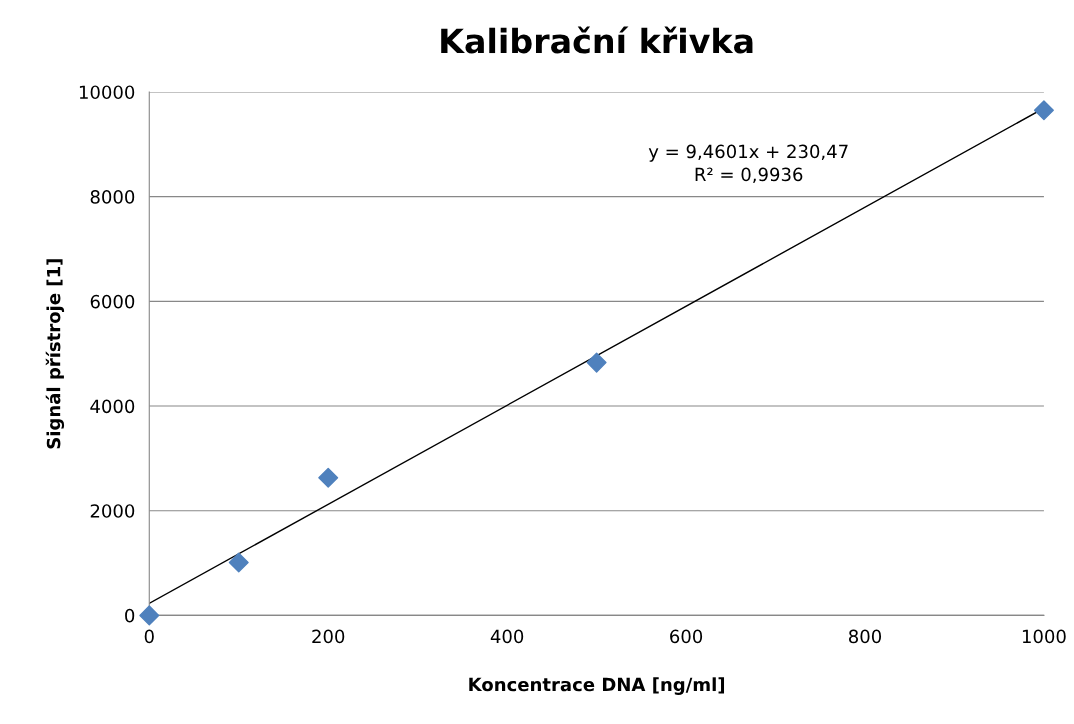 The width and height of the screenshot is (1074, 724). Describe the element at coordinates (112, 197) in the screenshot. I see `y-tick-label: 8000` at that location.